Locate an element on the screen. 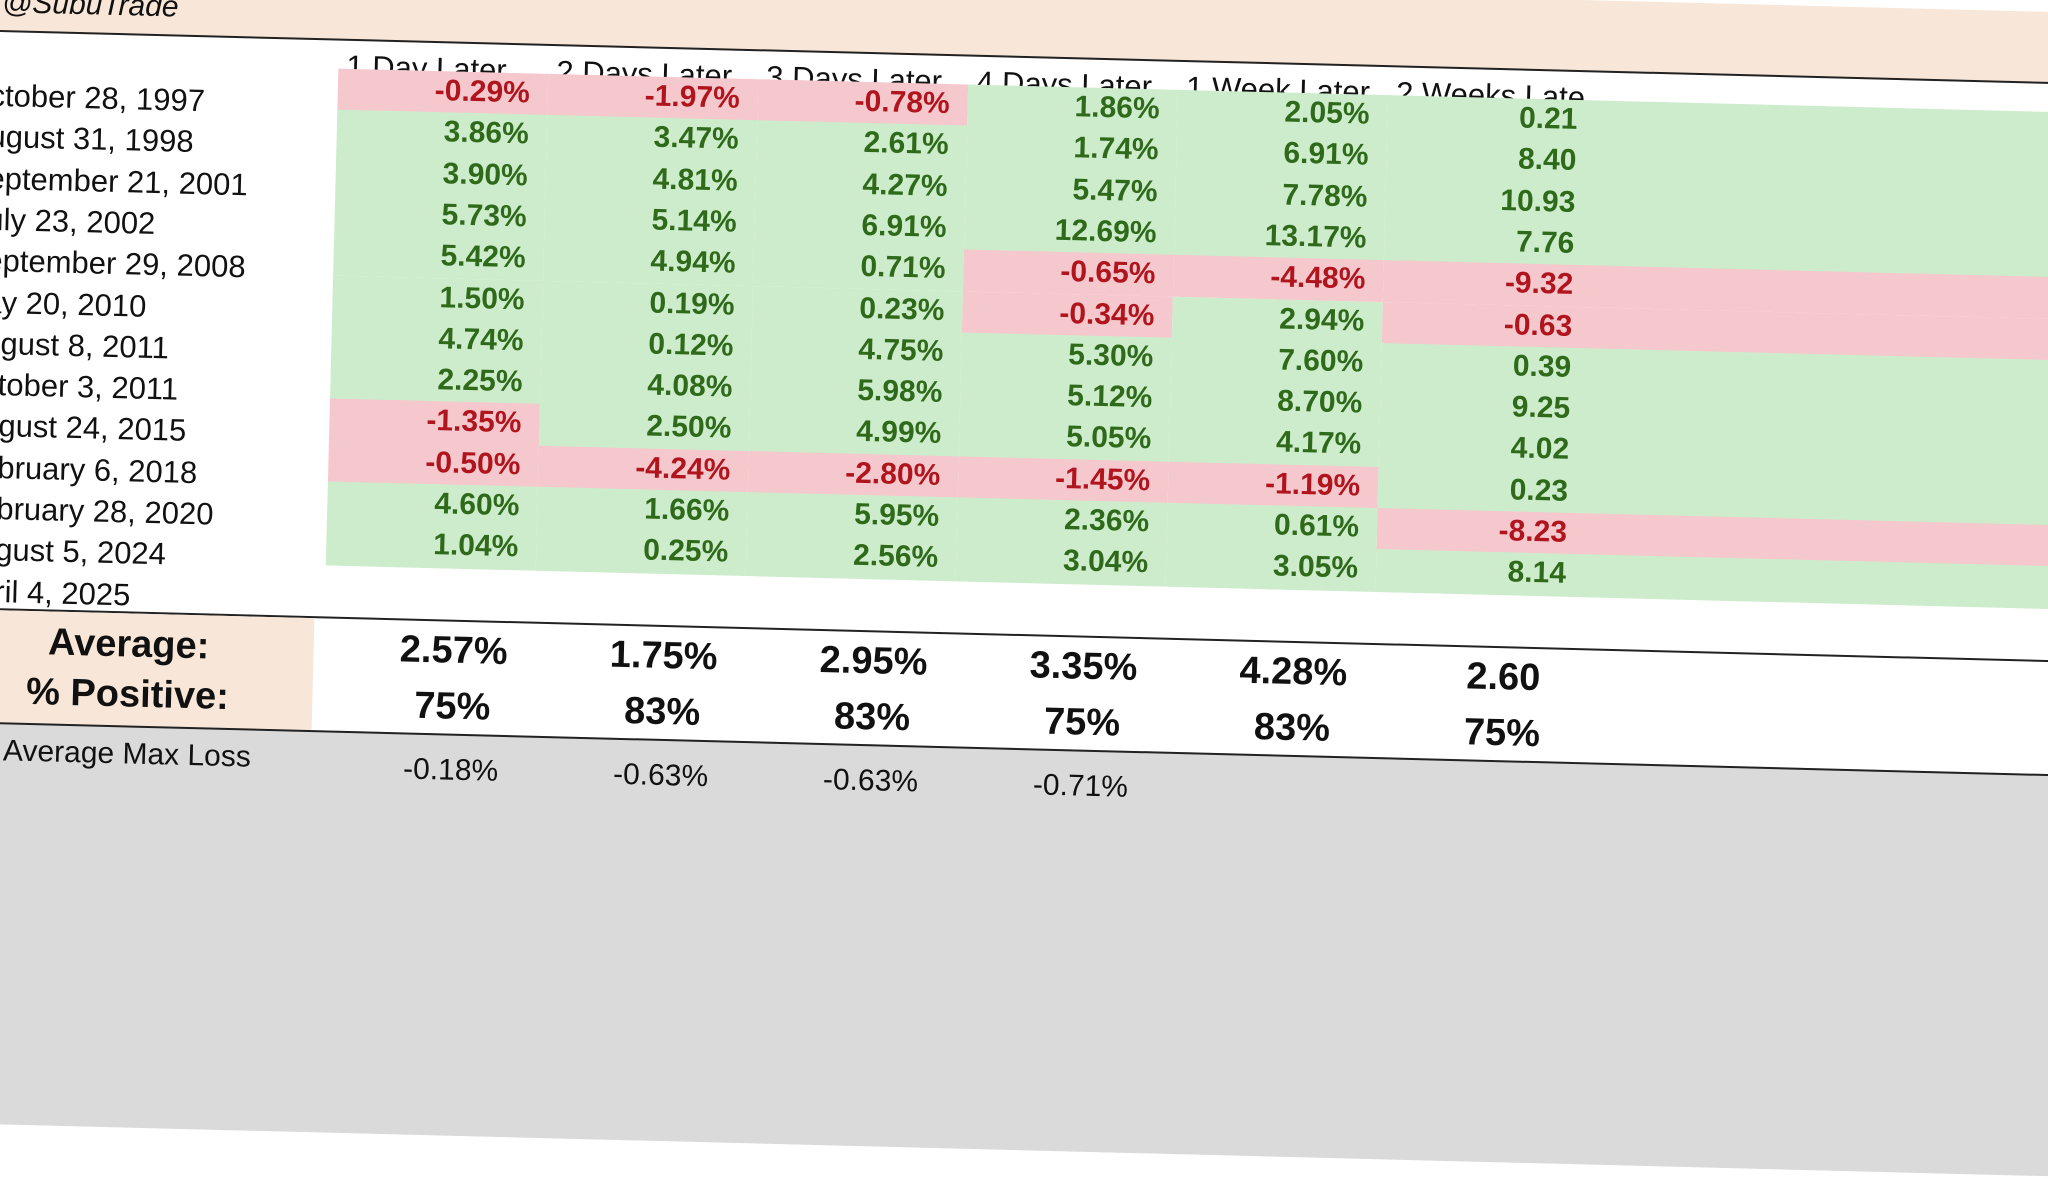 The image size is (2048, 1179). cell-value: 0.25% is located at coordinates (685, 551).